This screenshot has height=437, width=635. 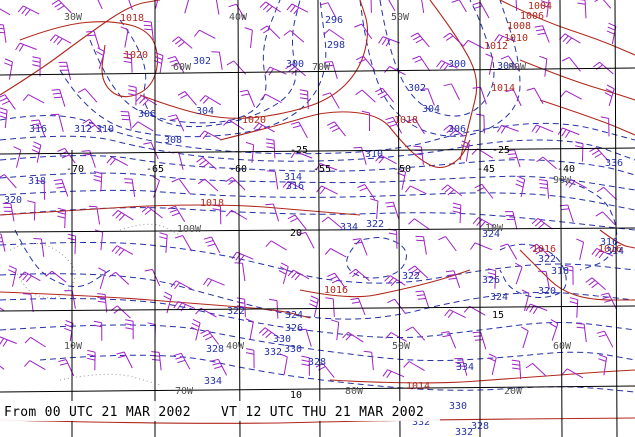 I want to click on longitude-label: 10W, so click(x=494, y=228).